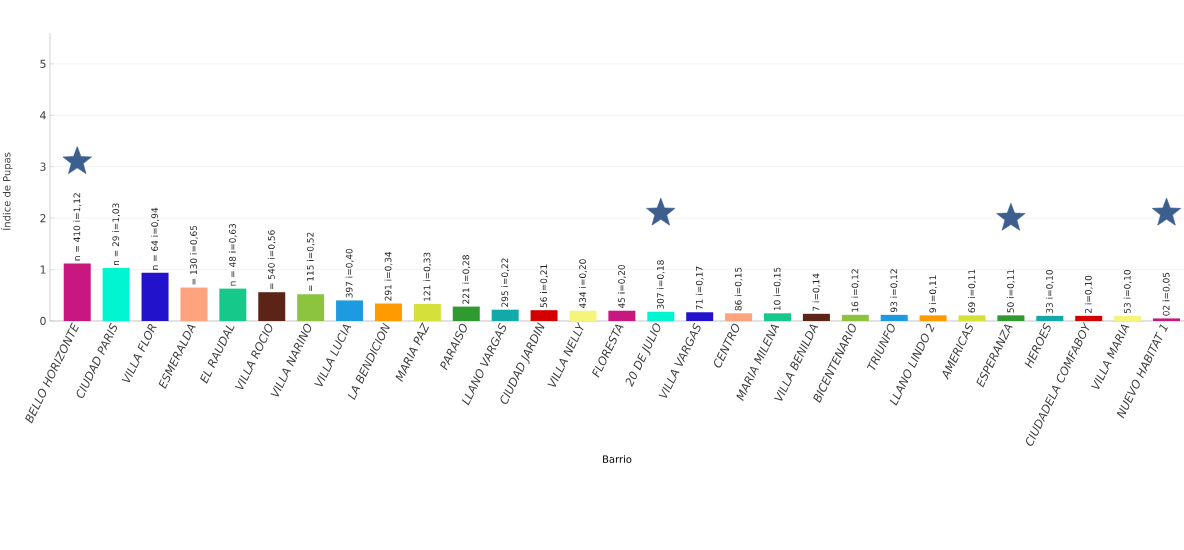 The height and width of the screenshot is (550, 1184). I want to click on data-label: 121 i=0,33, so click(427, 276).